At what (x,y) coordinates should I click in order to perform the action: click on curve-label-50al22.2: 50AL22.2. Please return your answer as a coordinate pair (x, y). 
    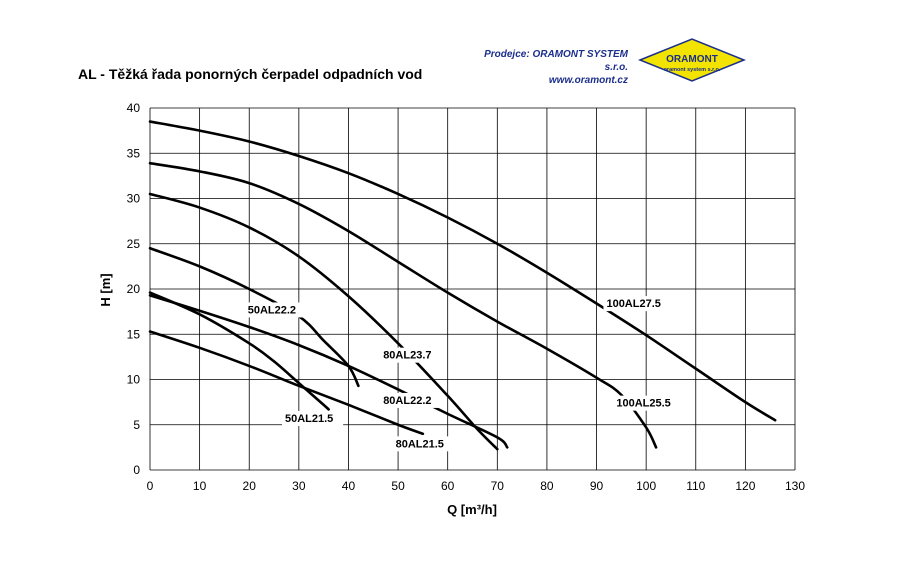
    Looking at the image, I should click on (272, 310).